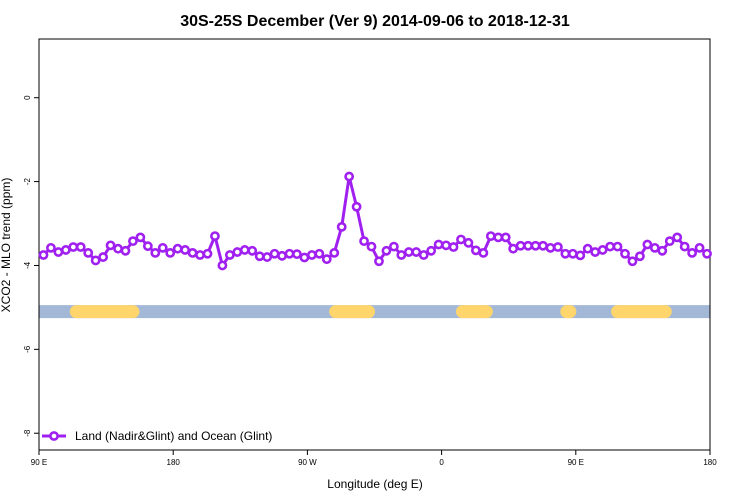  Describe the element at coordinates (441, 462) in the screenshot. I see `x-tick-label: 0` at that location.